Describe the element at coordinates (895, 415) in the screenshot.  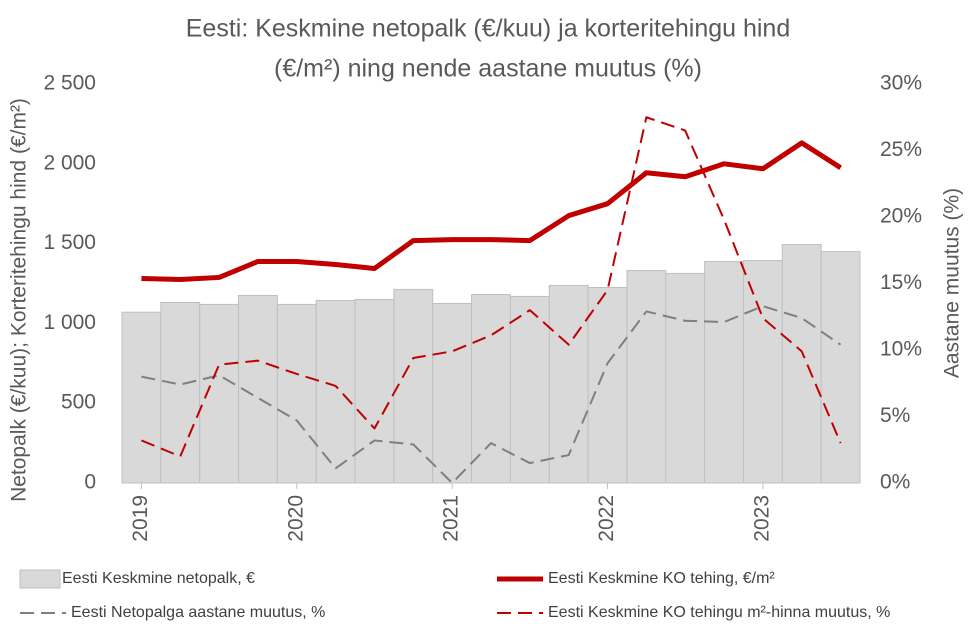
I see `y2-tick-label: 5%` at that location.